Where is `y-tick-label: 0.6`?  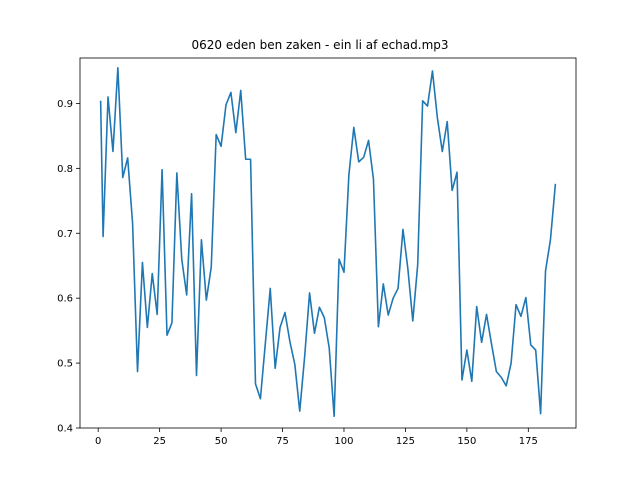 y-tick-label: 0.6 is located at coordinates (65, 299).